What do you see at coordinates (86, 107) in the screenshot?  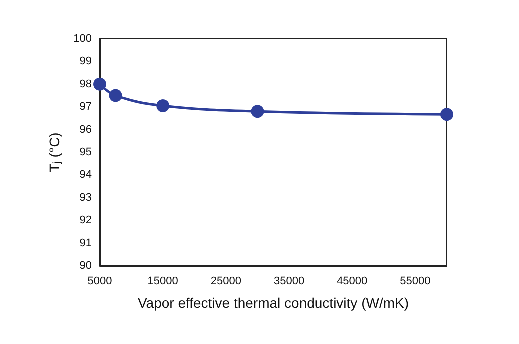 I see `y-tick-label: 97` at bounding box center [86, 107].